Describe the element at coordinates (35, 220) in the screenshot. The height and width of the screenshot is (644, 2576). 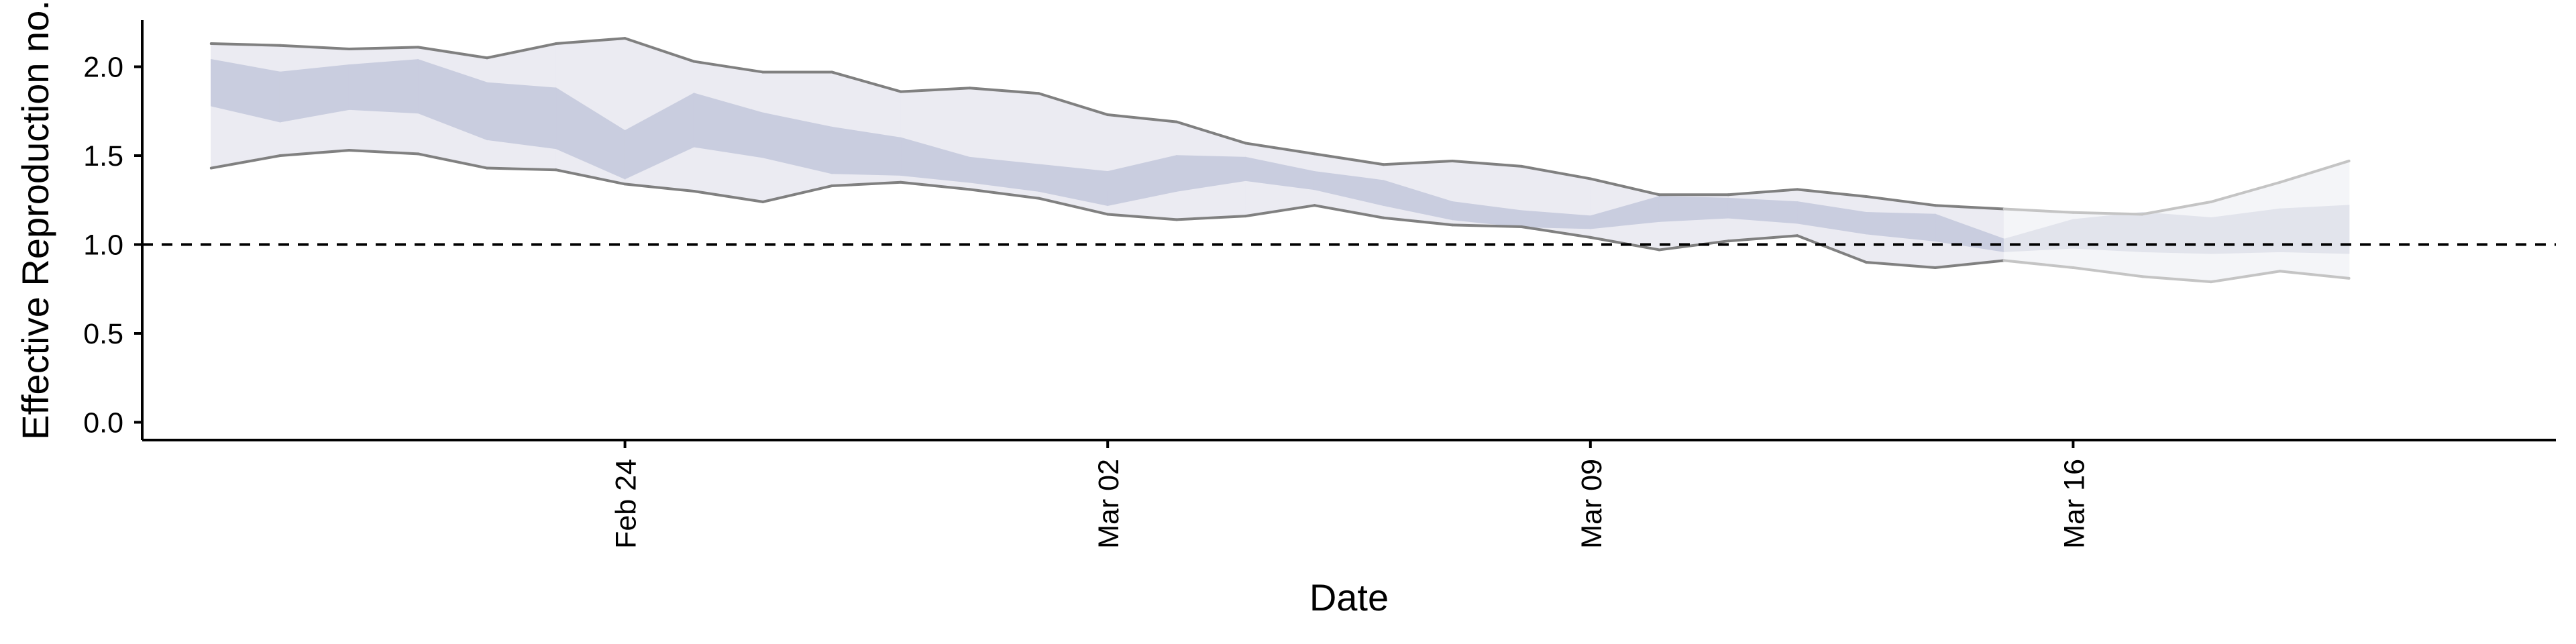
I see `y-axis-title: Effective Reproduction no.` at that location.